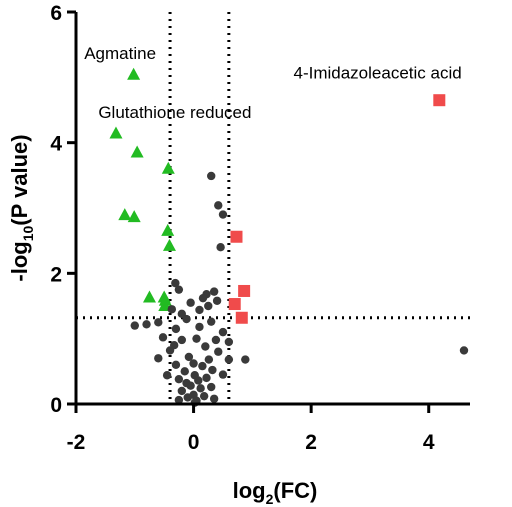 The height and width of the screenshot is (507, 512). Describe the element at coordinates (63, 209) in the screenshot. I see `y-ticks: 0 2 4 6` at that location.